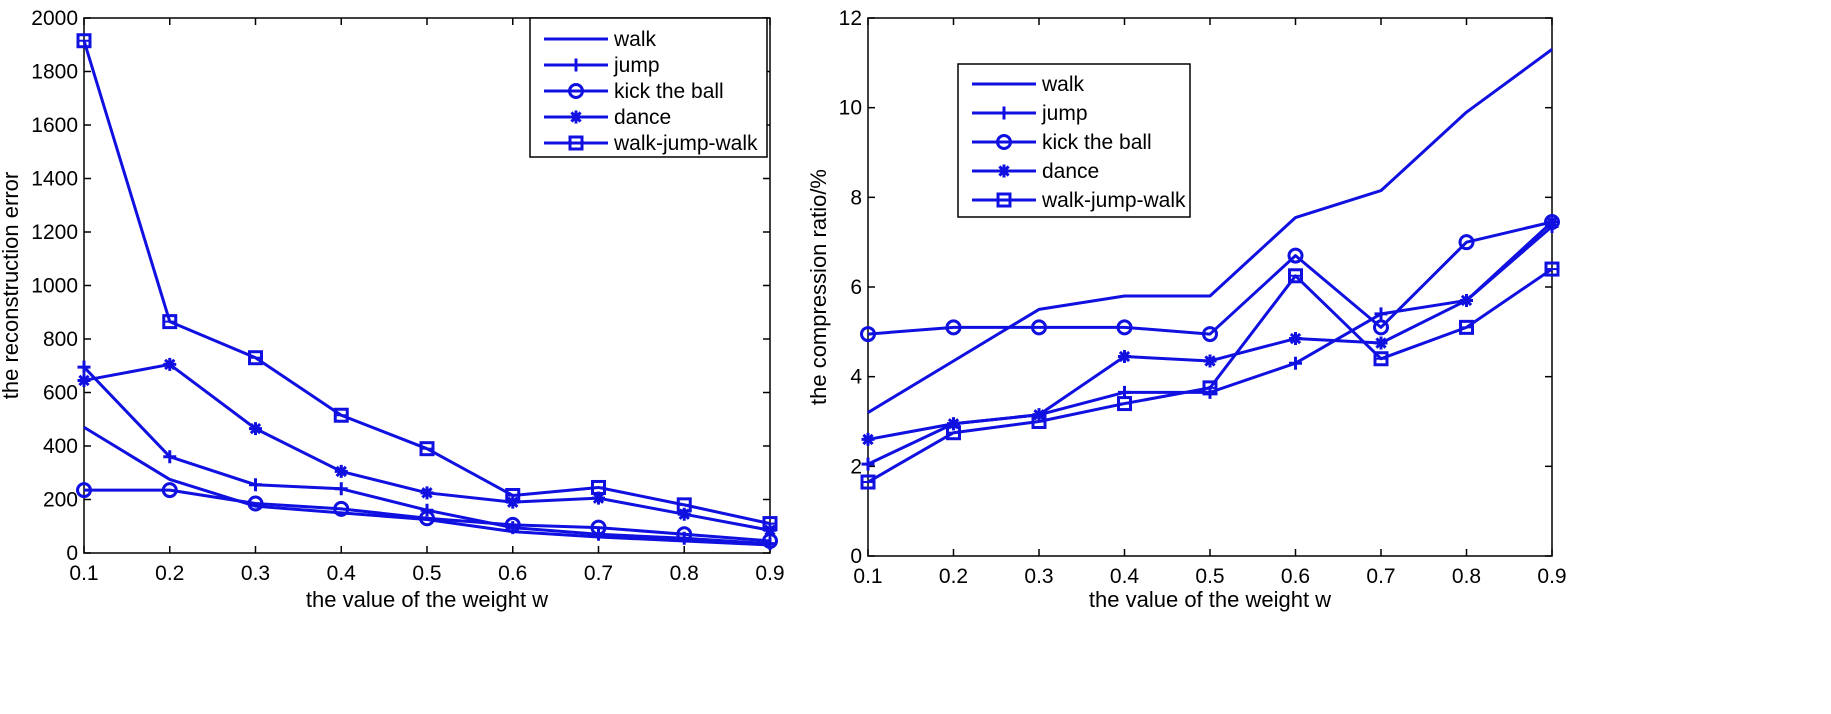  I want to click on y-tick-label: 1800, so click(54, 72).